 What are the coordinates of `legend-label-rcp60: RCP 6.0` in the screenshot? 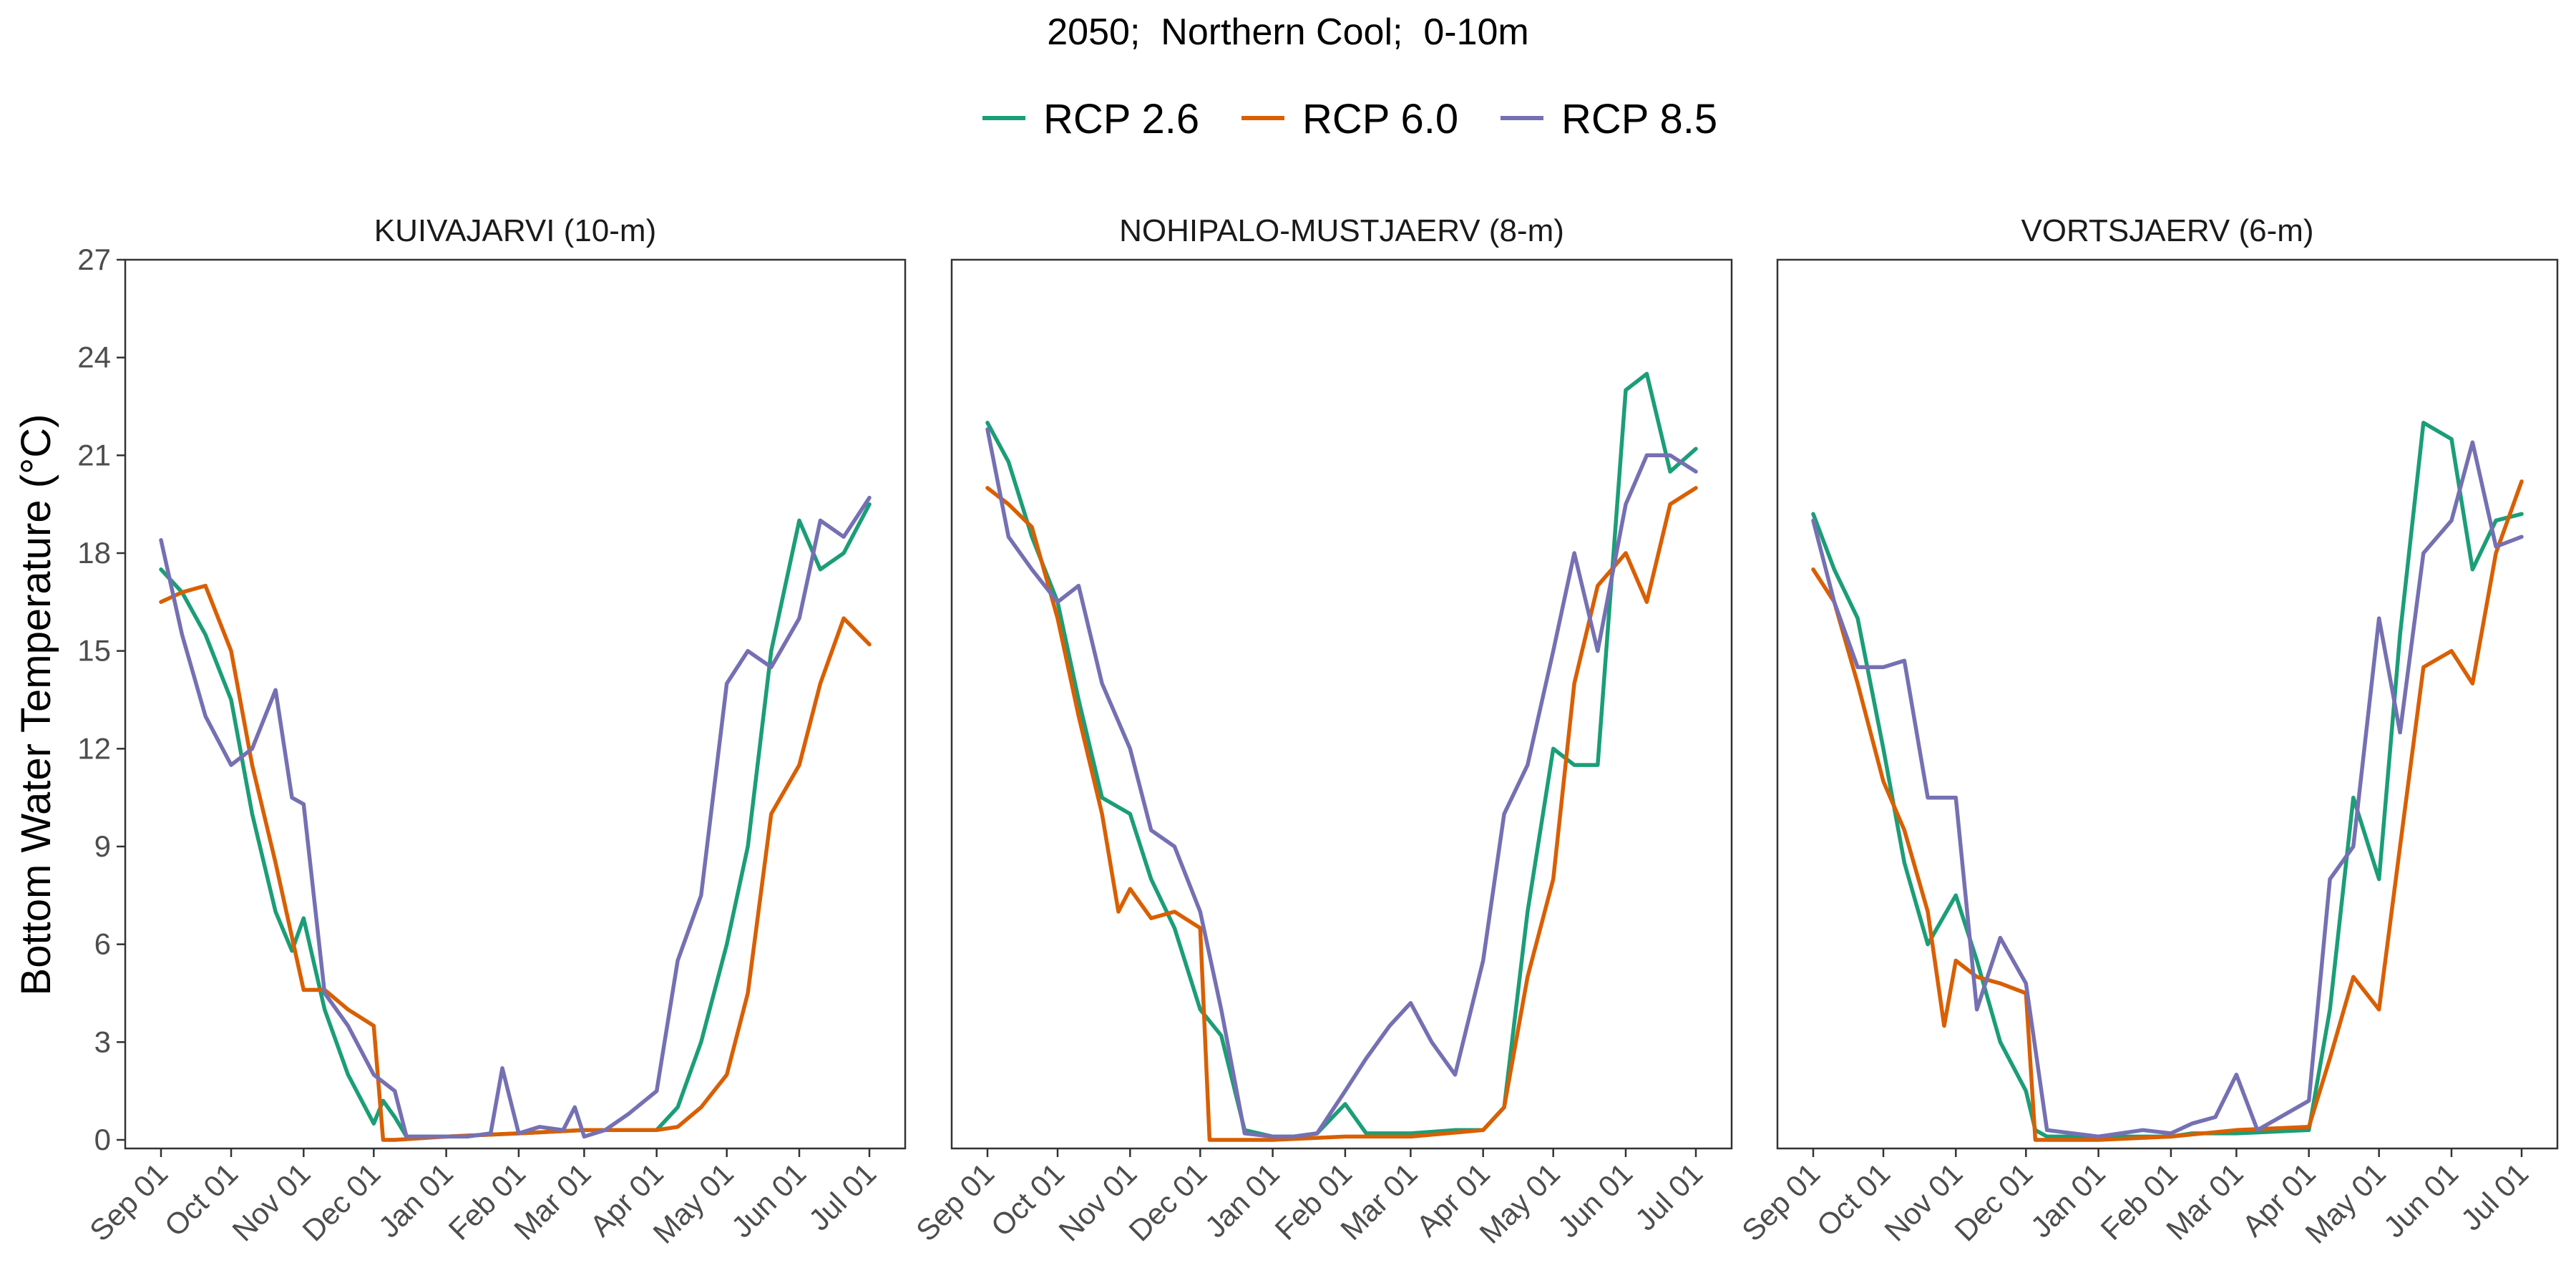 It's located at (1380, 119).